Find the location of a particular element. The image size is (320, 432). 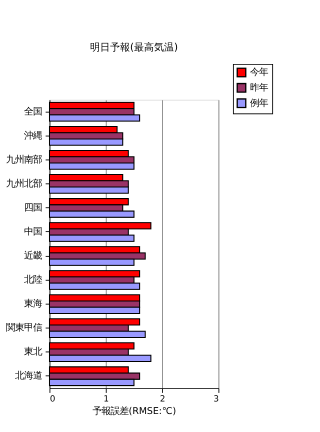

x-tick-label: 2 is located at coordinates (163, 399).